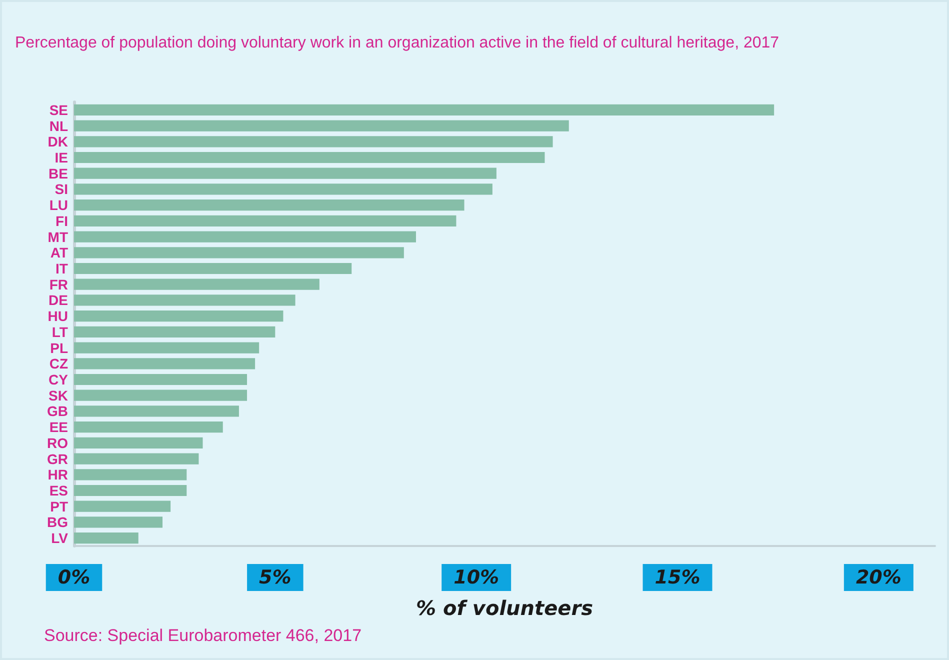 This screenshot has height=660, width=949. What do you see at coordinates (58, 110) in the screenshot?
I see `y-tick-label: SE` at bounding box center [58, 110].